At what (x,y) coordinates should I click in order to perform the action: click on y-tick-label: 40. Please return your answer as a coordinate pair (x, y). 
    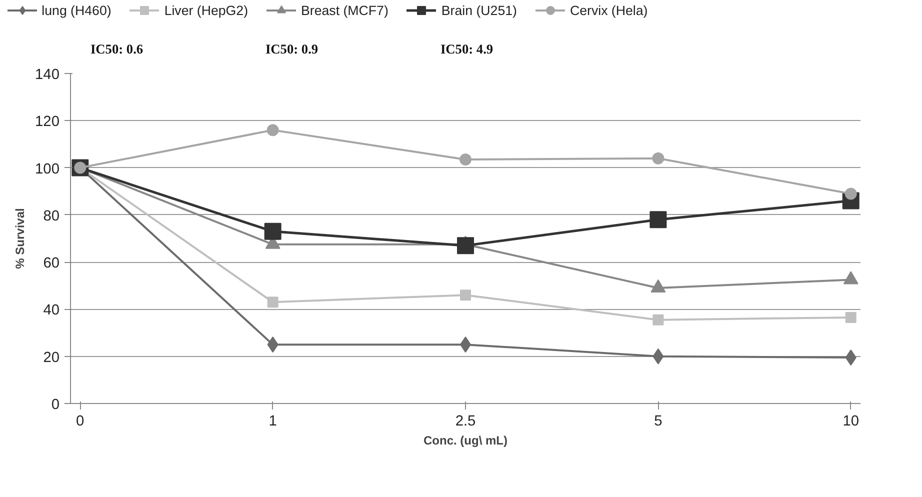
    Looking at the image, I should click on (51, 310).